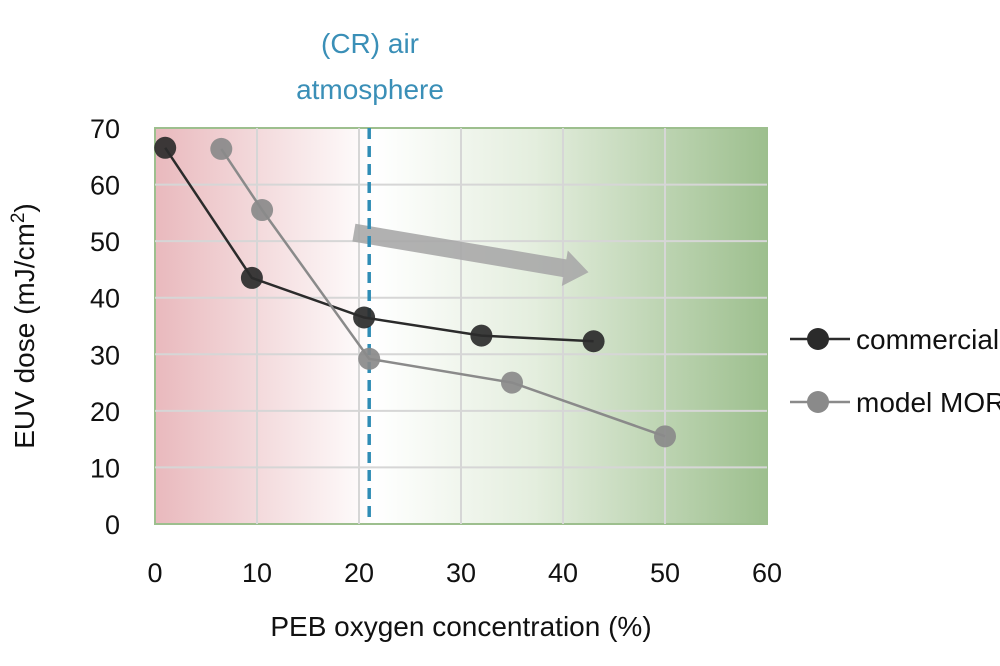 This screenshot has height=666, width=1000. I want to click on y-tick-label: 70, so click(105, 129).